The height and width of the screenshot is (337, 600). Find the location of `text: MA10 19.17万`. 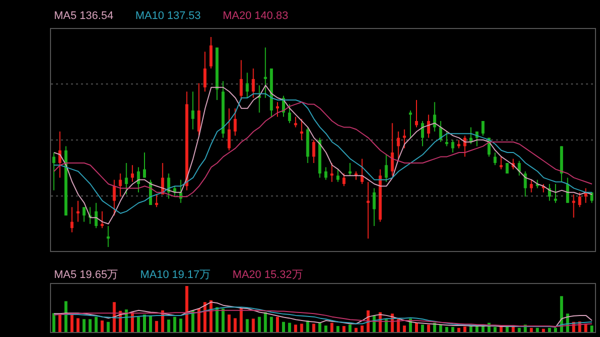

text: MA10 19.17万 is located at coordinates (175, 275).